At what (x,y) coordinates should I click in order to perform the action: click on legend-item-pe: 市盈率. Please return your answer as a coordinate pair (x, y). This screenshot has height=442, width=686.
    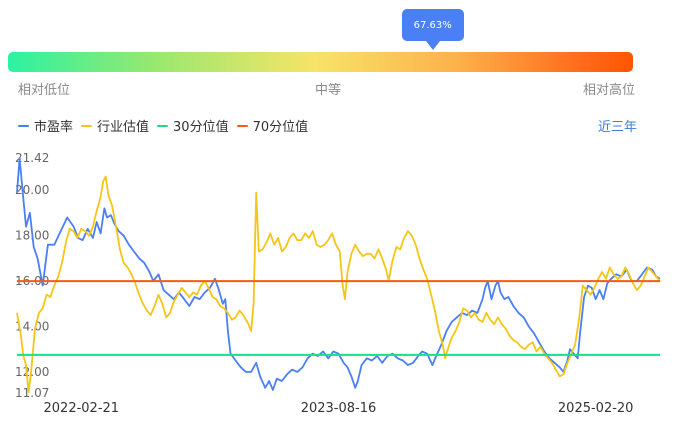
    Looking at the image, I should click on (45, 125).